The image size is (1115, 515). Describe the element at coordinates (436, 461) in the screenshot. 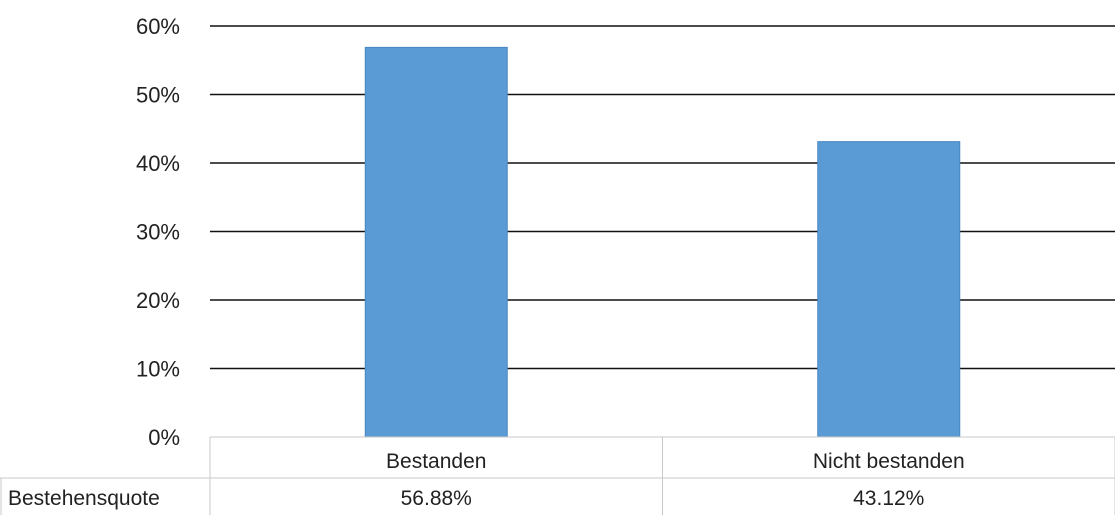

I see `category-label: Bestanden` at that location.